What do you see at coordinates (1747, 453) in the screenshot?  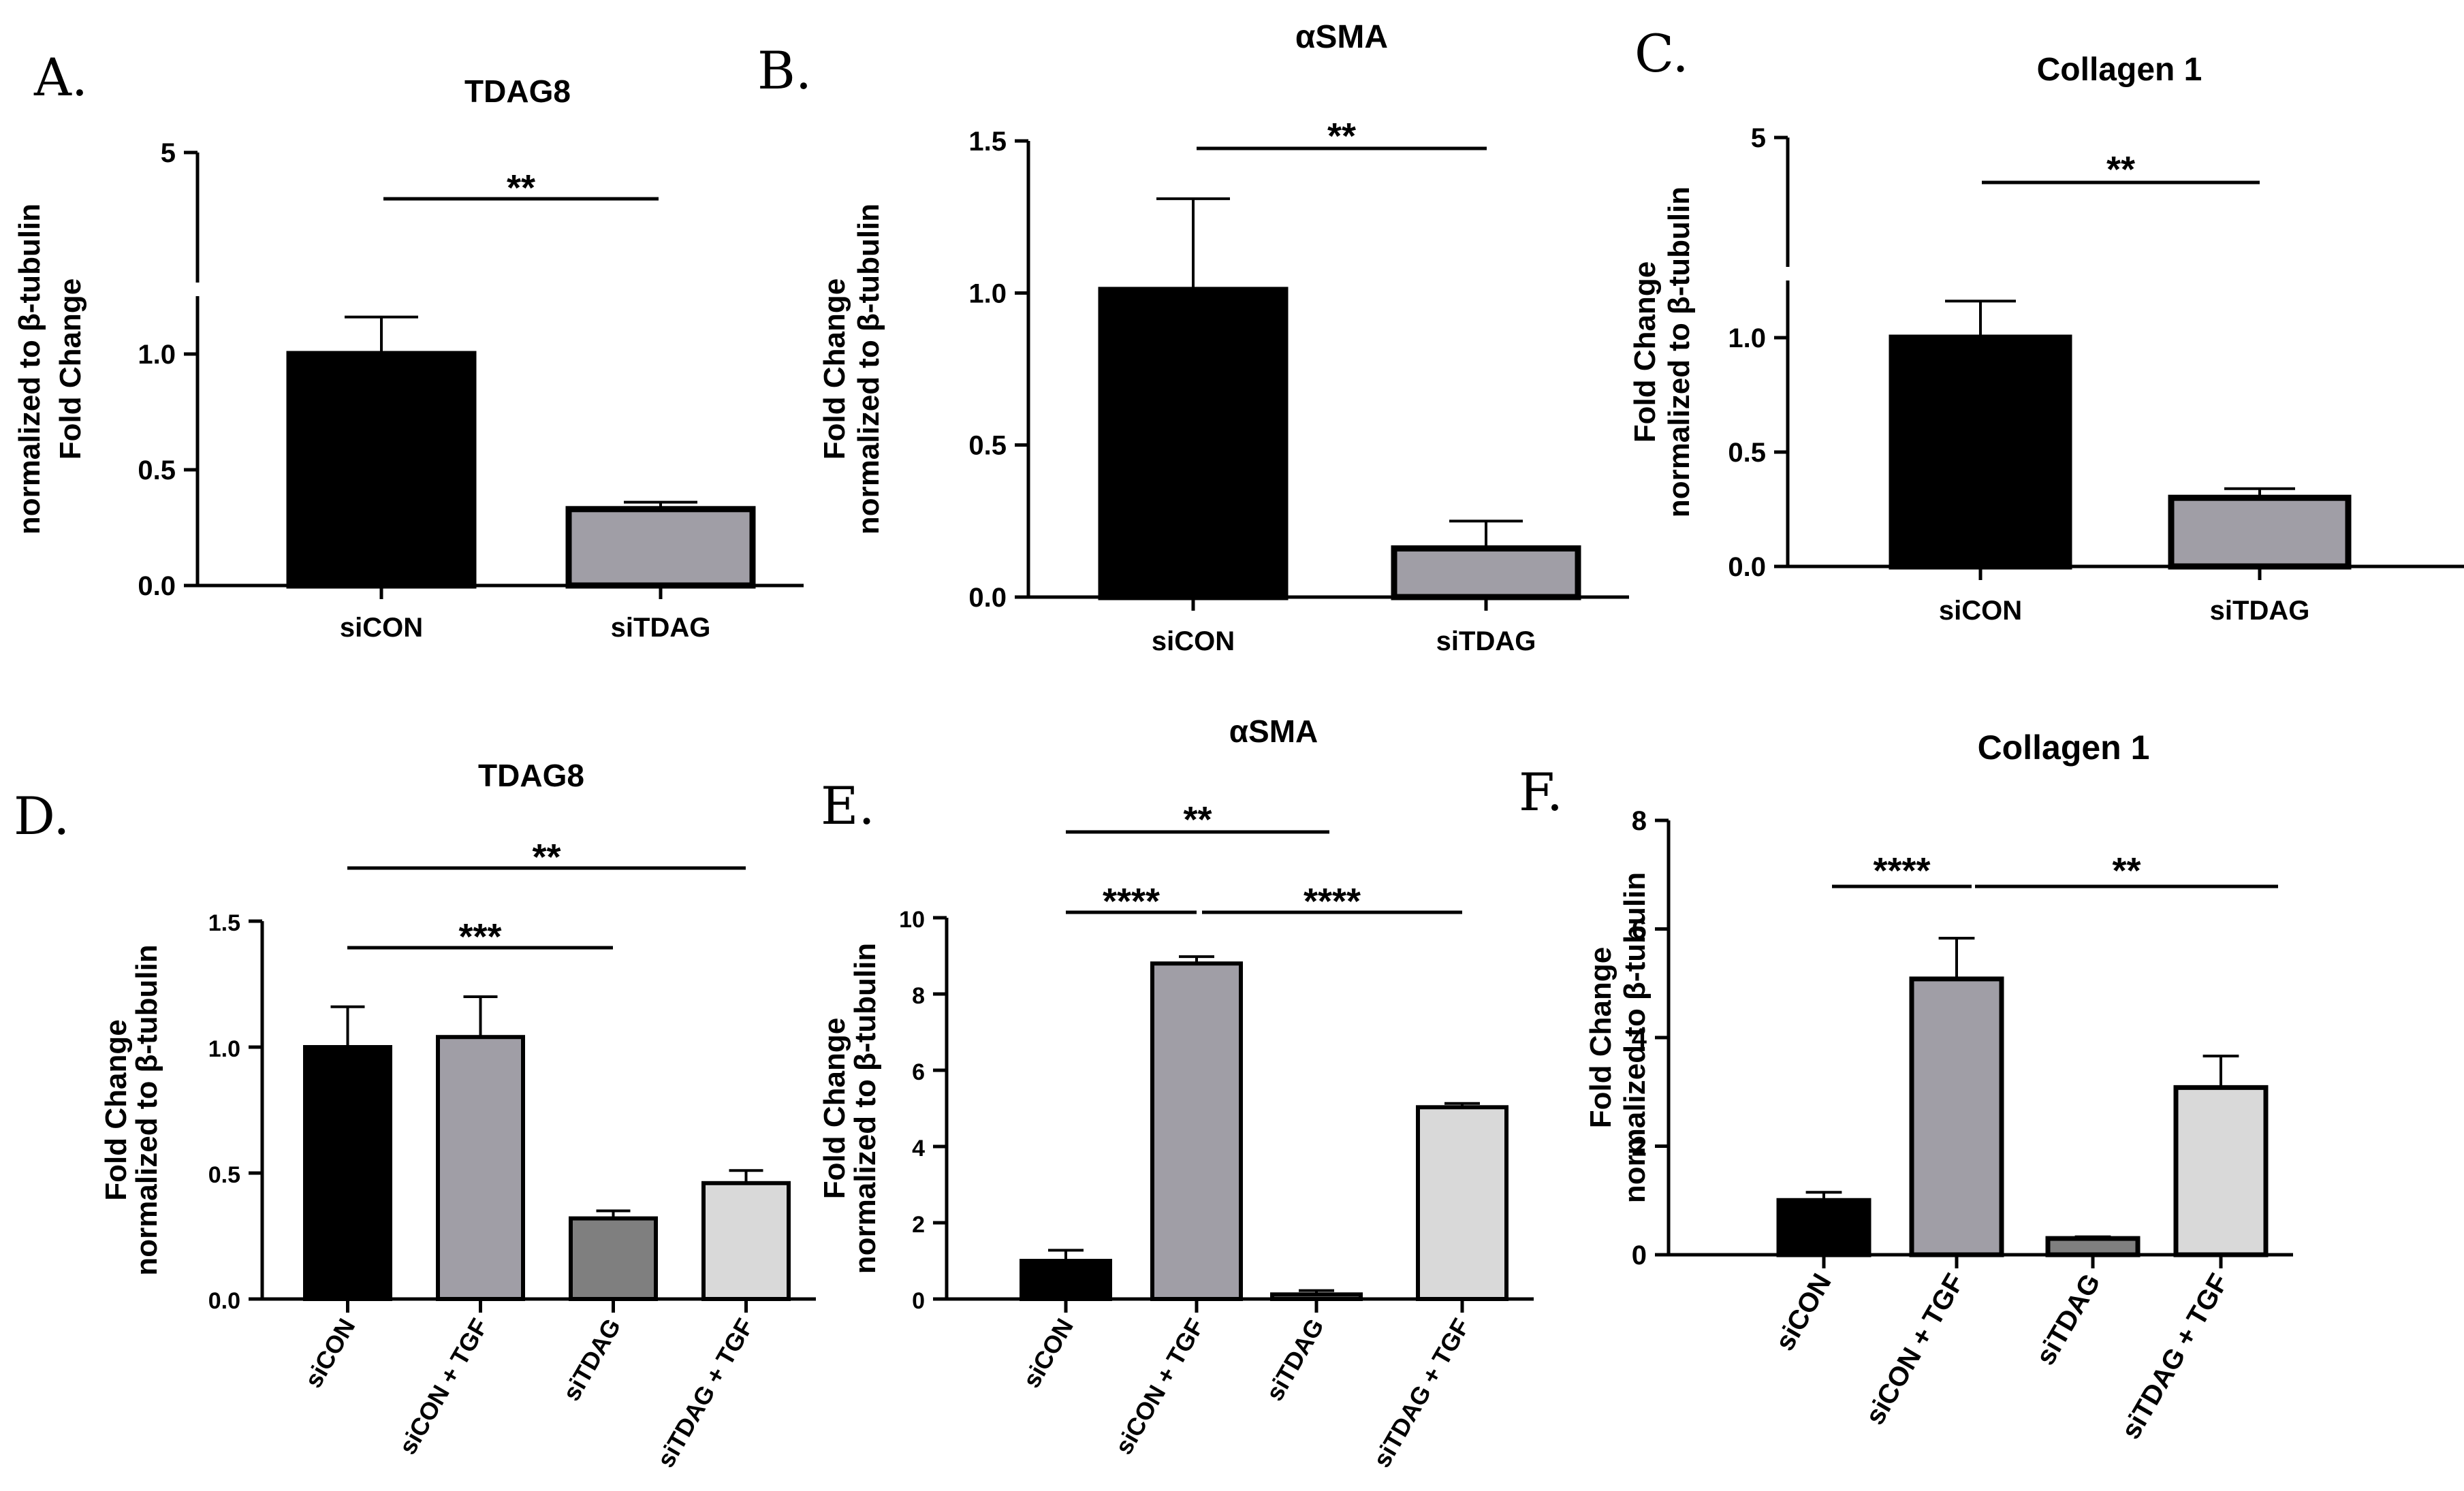 I see `panel-c-ytick-label: 0.5` at bounding box center [1747, 453].